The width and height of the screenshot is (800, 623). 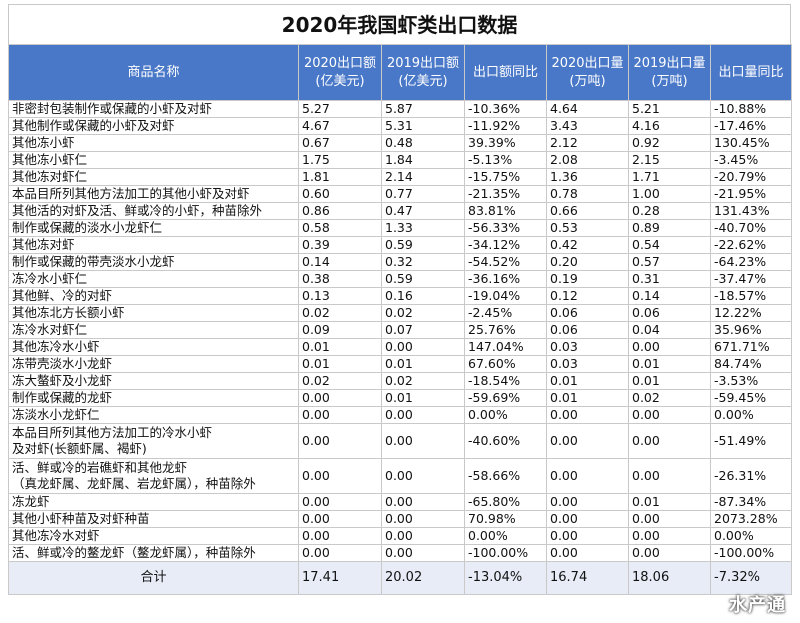 What do you see at coordinates (153, 415) in the screenshot?
I see `cell-product-name: 冻淡水小龙虾仁` at bounding box center [153, 415].